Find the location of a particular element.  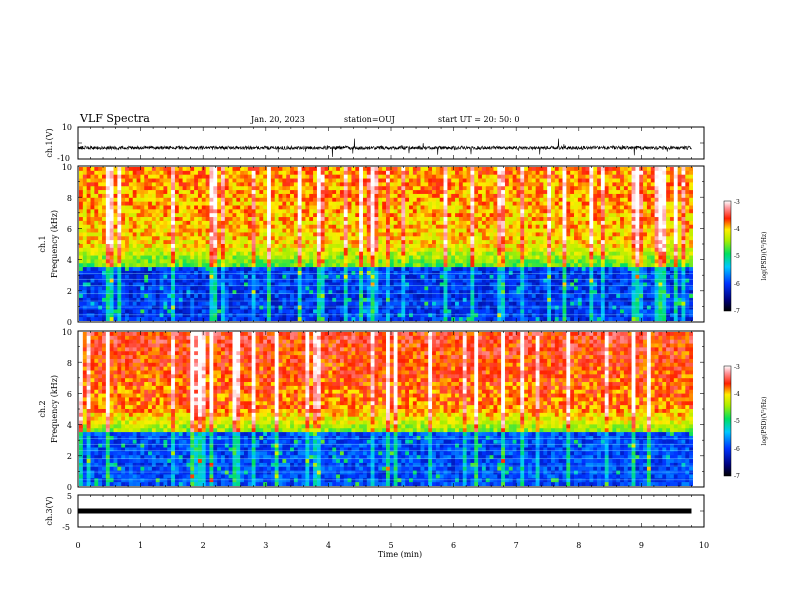

xtick-label-4: 4 is located at coordinates (328, 545).